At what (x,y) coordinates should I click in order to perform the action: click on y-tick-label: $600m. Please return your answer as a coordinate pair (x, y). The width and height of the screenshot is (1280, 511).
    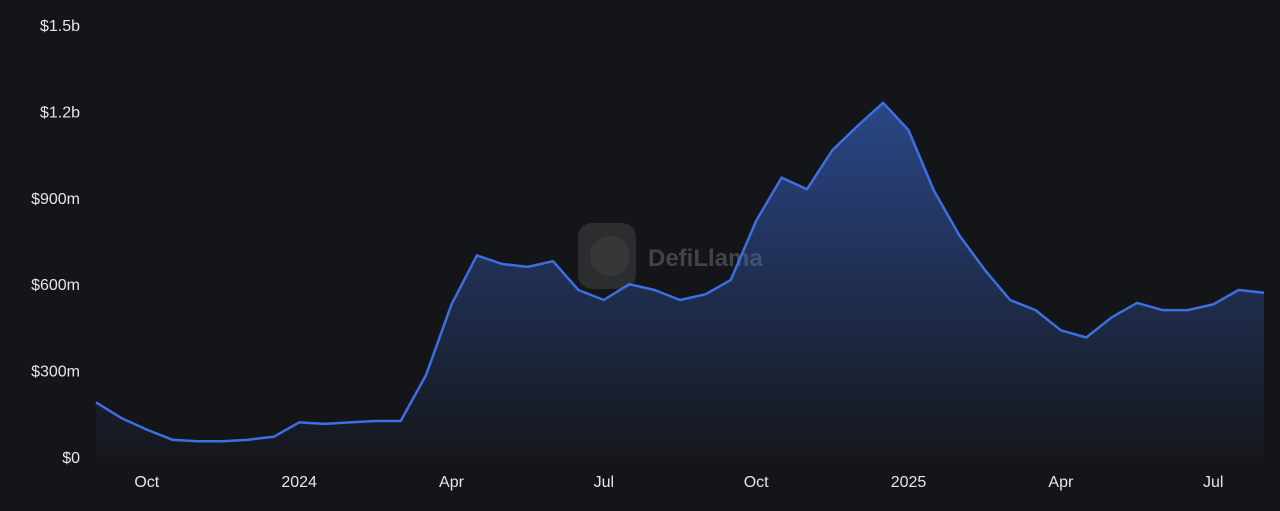
    Looking at the image, I should click on (55, 285).